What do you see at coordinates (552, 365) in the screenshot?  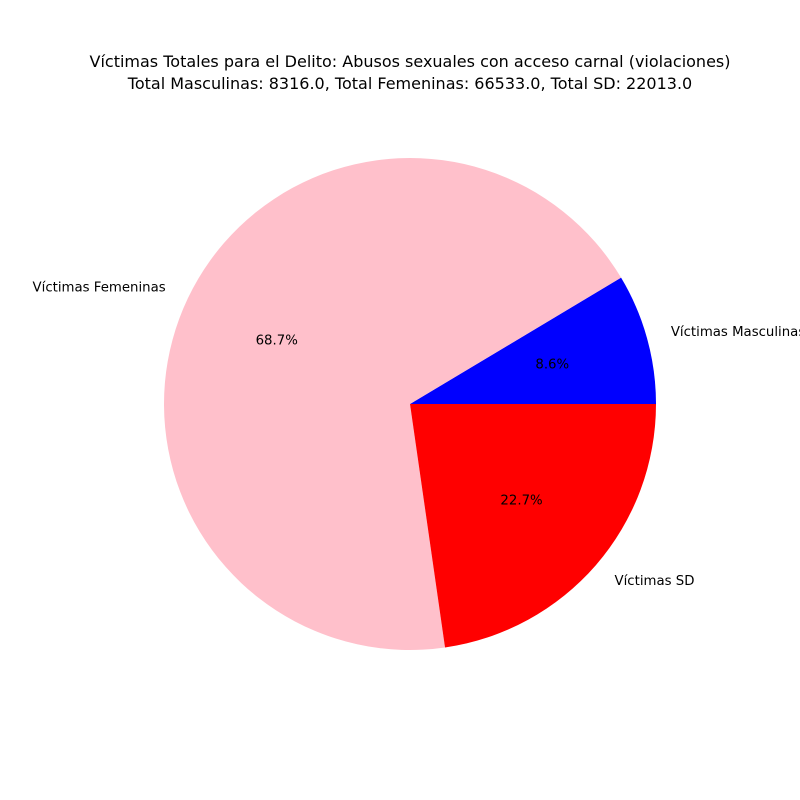 I see `slice-percent-victimas-masculinas: 8.6%` at bounding box center [552, 365].